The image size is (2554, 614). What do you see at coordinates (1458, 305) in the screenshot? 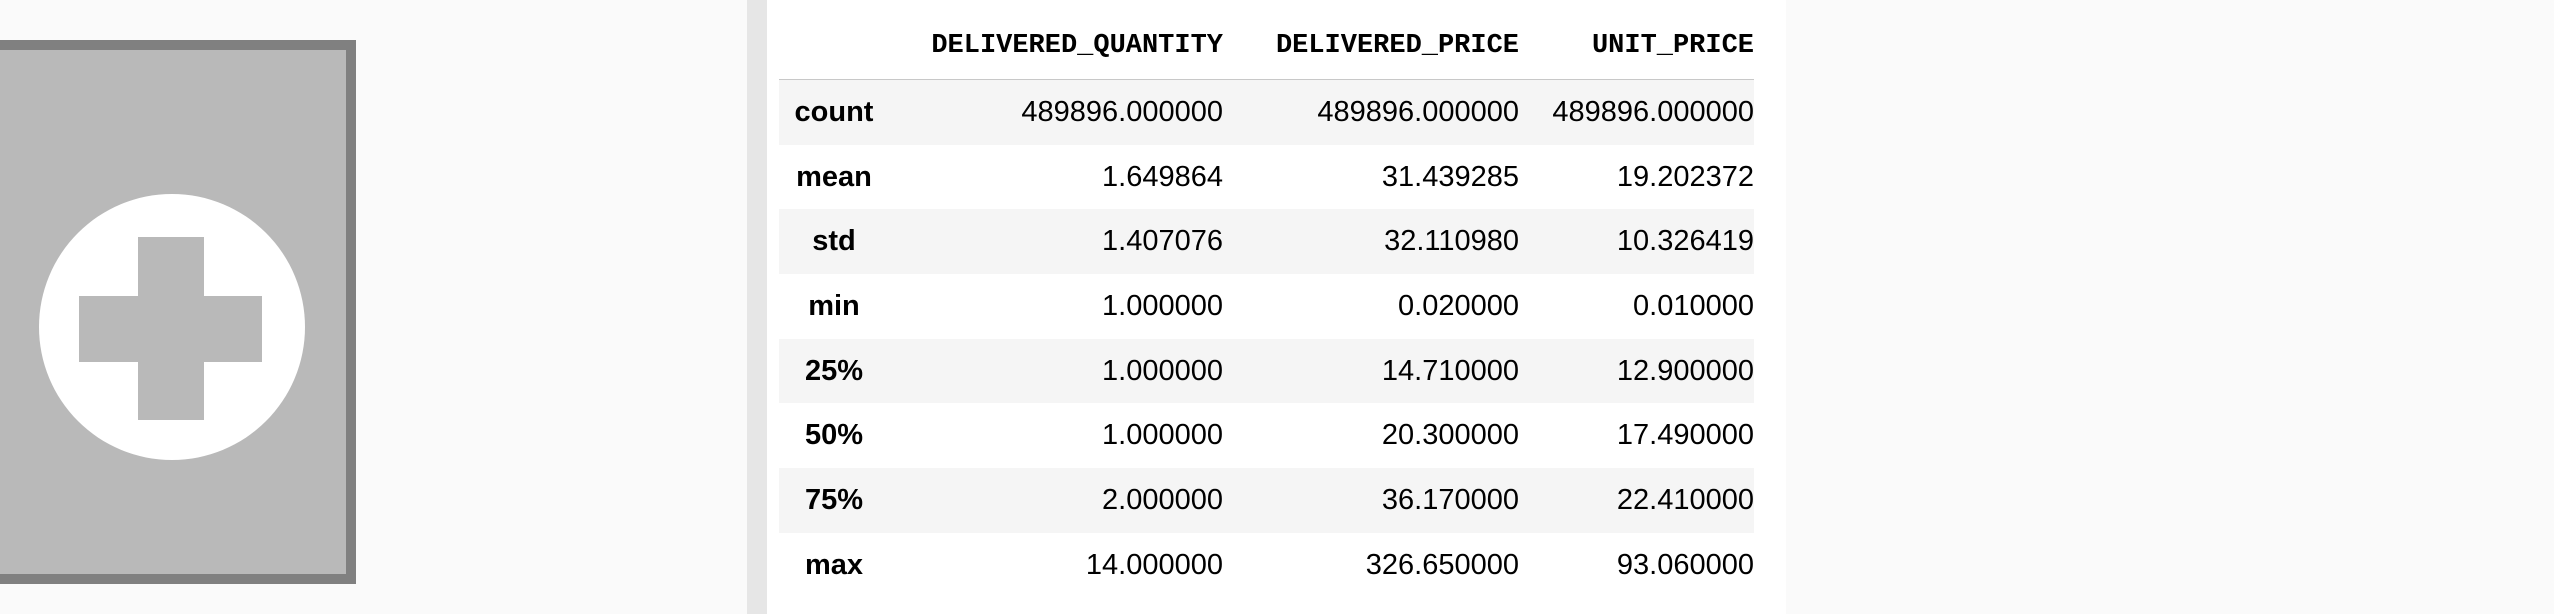
I see `table-cell: 0.020000` at bounding box center [1458, 305].